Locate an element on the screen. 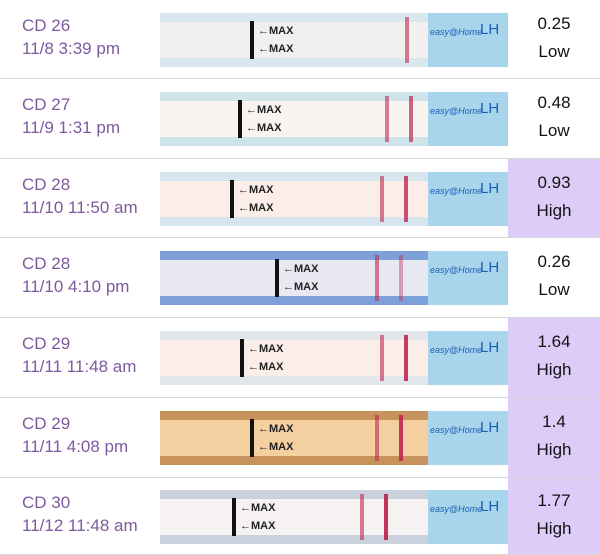 This screenshot has width=600, height=555. cycle-day: CD 26 is located at coordinates (46, 25).